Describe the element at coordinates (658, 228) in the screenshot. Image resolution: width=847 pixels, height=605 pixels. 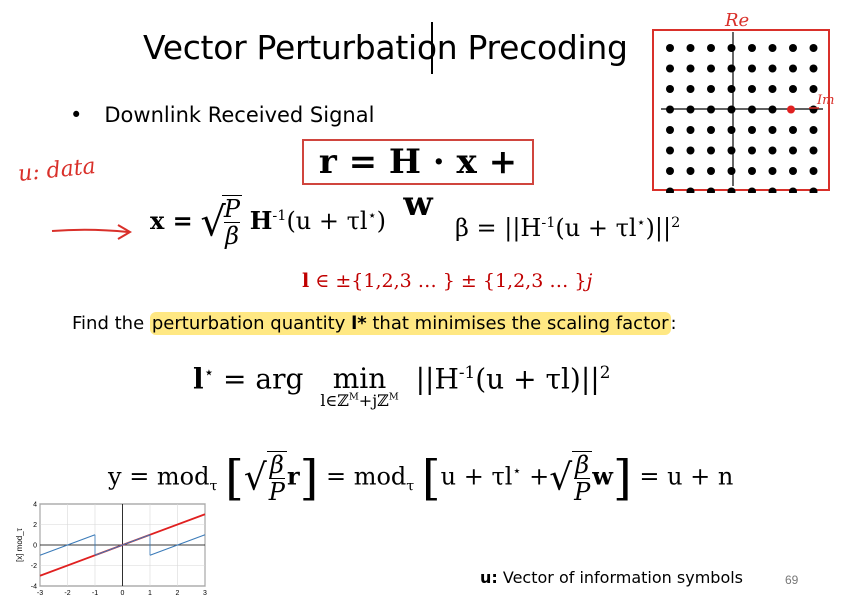
I see `eq-beta-close: )||` at that location.